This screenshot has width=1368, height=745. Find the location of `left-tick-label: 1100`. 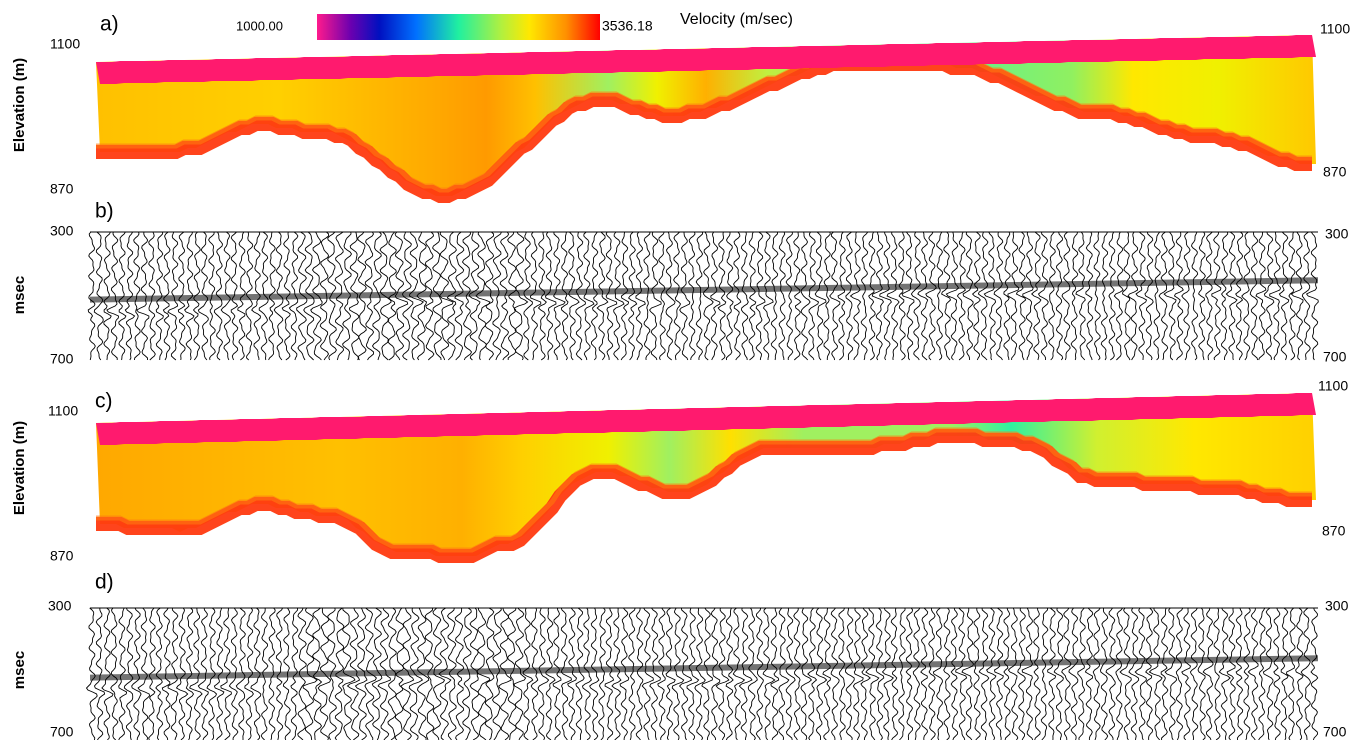

left-tick-label: 1100 is located at coordinates (65, 44).